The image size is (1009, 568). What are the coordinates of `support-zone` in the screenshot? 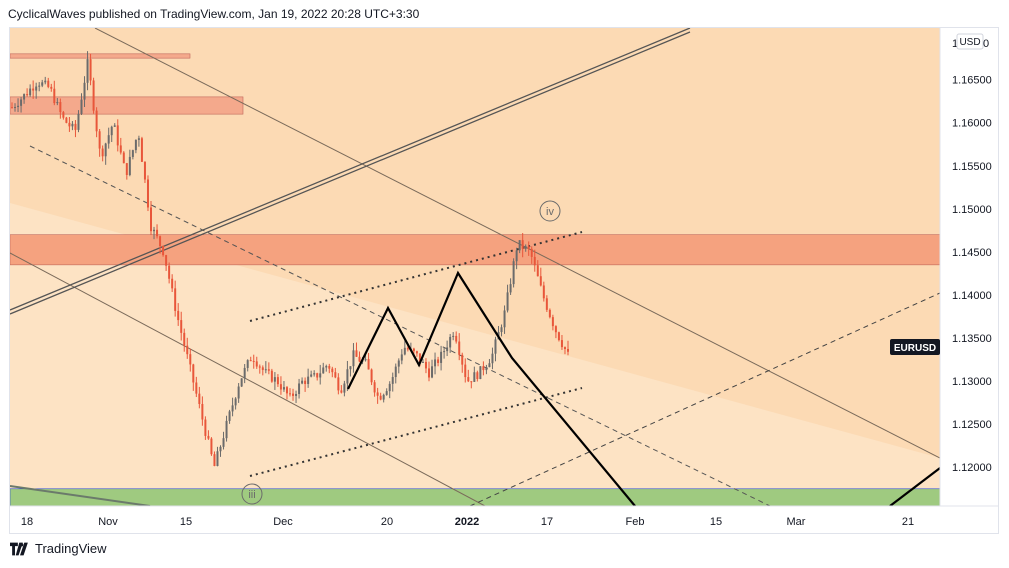 It's located at (475, 497).